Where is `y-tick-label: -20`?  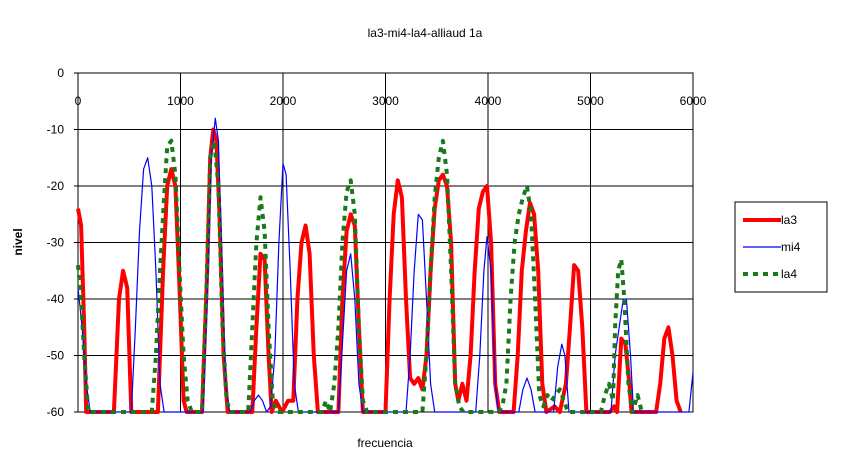 y-tick-label: -20 is located at coordinates (56, 186).